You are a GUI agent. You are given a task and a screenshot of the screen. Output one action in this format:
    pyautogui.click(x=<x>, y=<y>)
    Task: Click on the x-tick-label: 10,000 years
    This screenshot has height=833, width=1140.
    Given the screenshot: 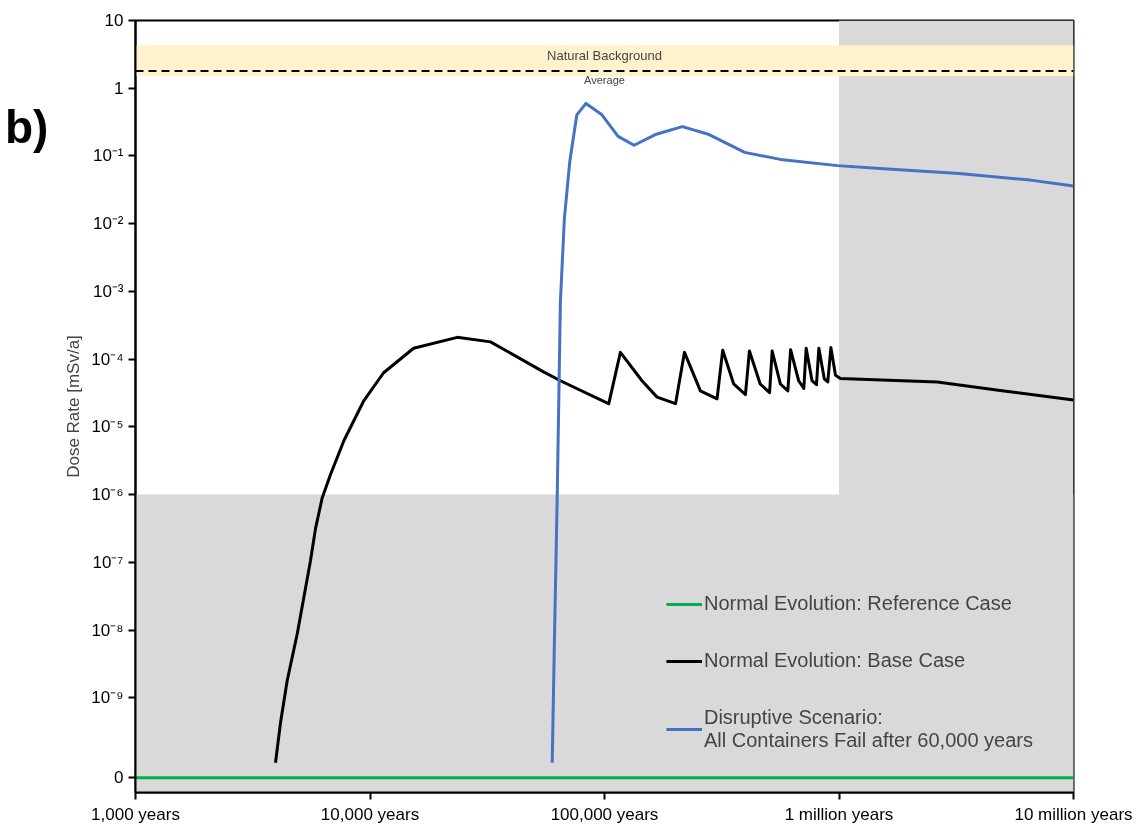 What is the action you would take?
    pyautogui.click(x=370, y=814)
    